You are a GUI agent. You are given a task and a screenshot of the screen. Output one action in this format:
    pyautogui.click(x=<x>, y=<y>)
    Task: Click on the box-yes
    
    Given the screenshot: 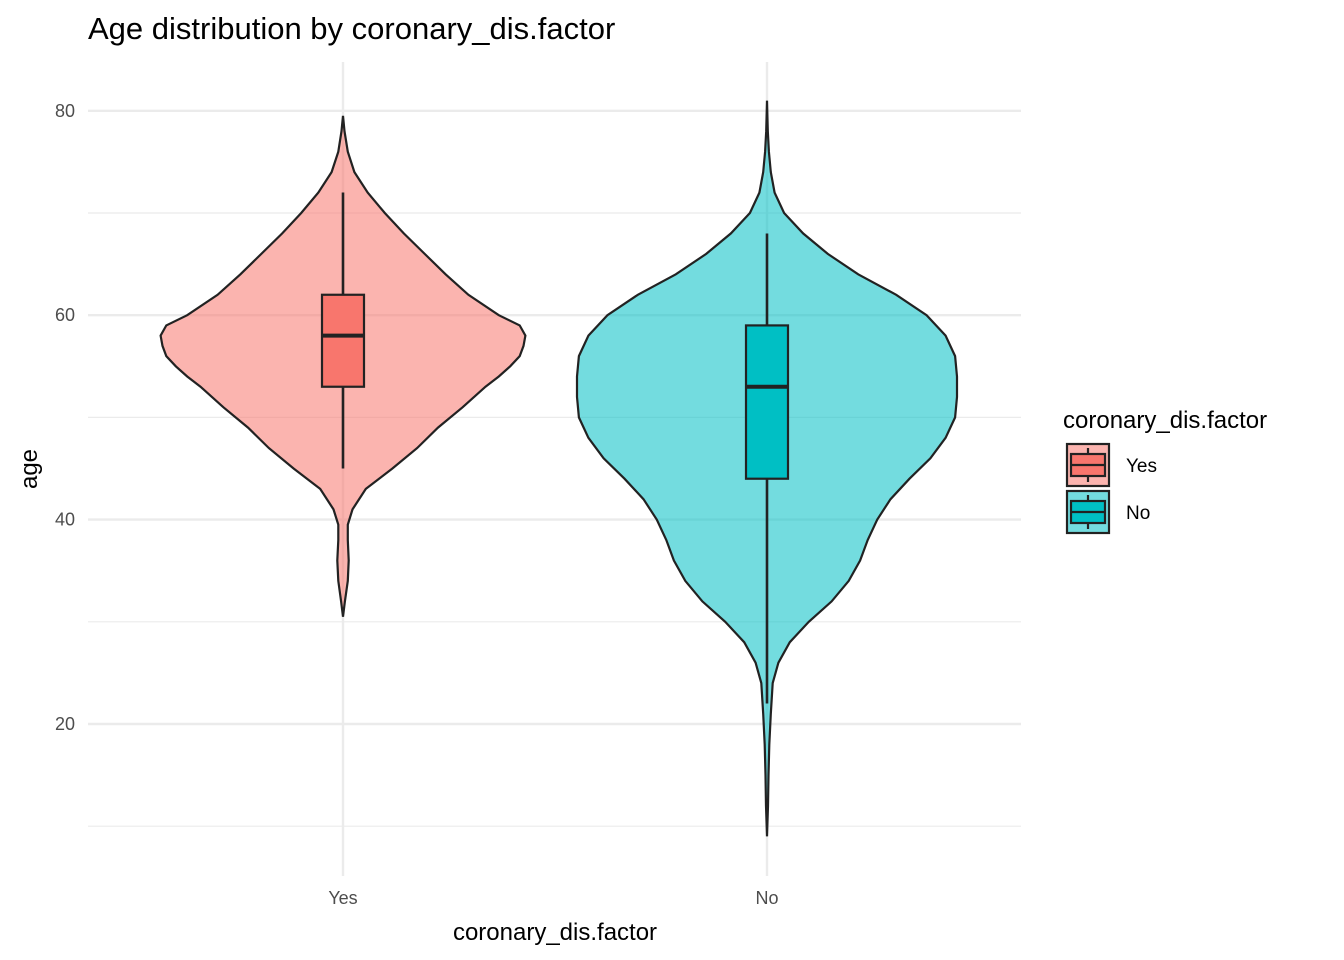 What is the action you would take?
    pyautogui.click(x=343, y=340)
    